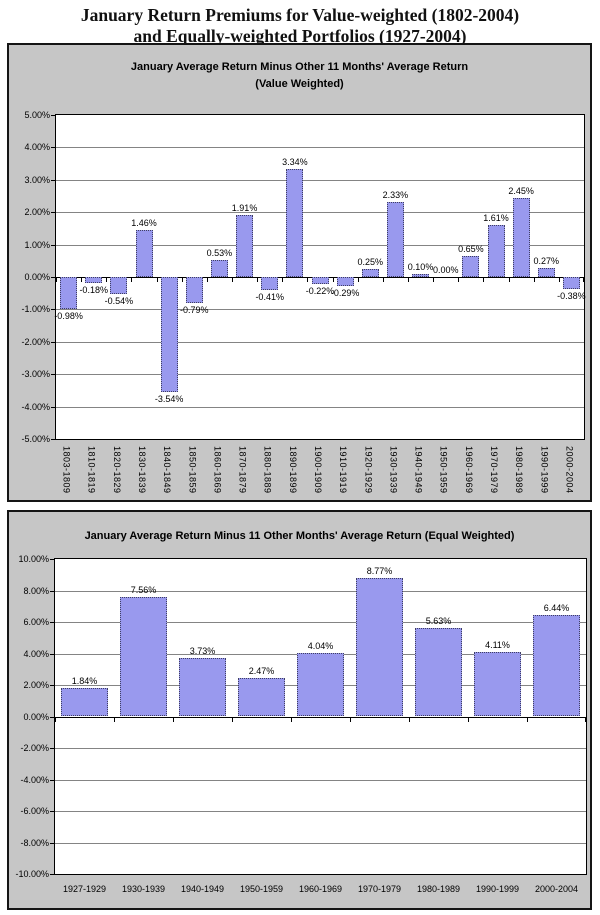  What do you see at coordinates (244, 208) in the screenshot?
I see `data-label: 1.91%` at bounding box center [244, 208].